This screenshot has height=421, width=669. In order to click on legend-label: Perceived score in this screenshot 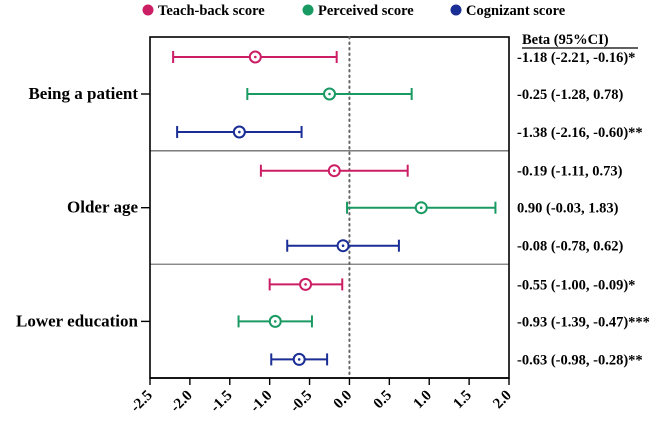, I will do `click(366, 11)`.